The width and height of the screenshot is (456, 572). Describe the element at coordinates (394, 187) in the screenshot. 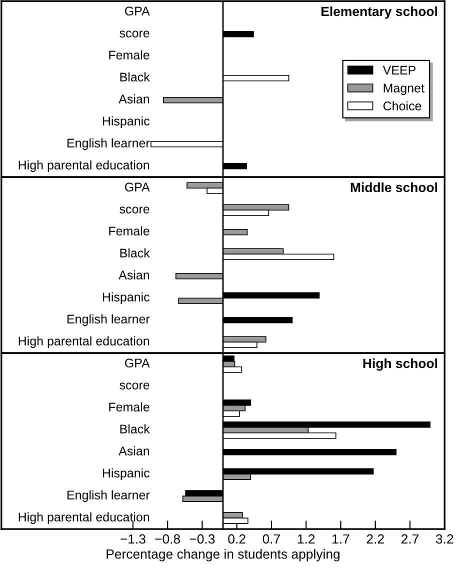

I see `chart-title: Middle school` at that location.